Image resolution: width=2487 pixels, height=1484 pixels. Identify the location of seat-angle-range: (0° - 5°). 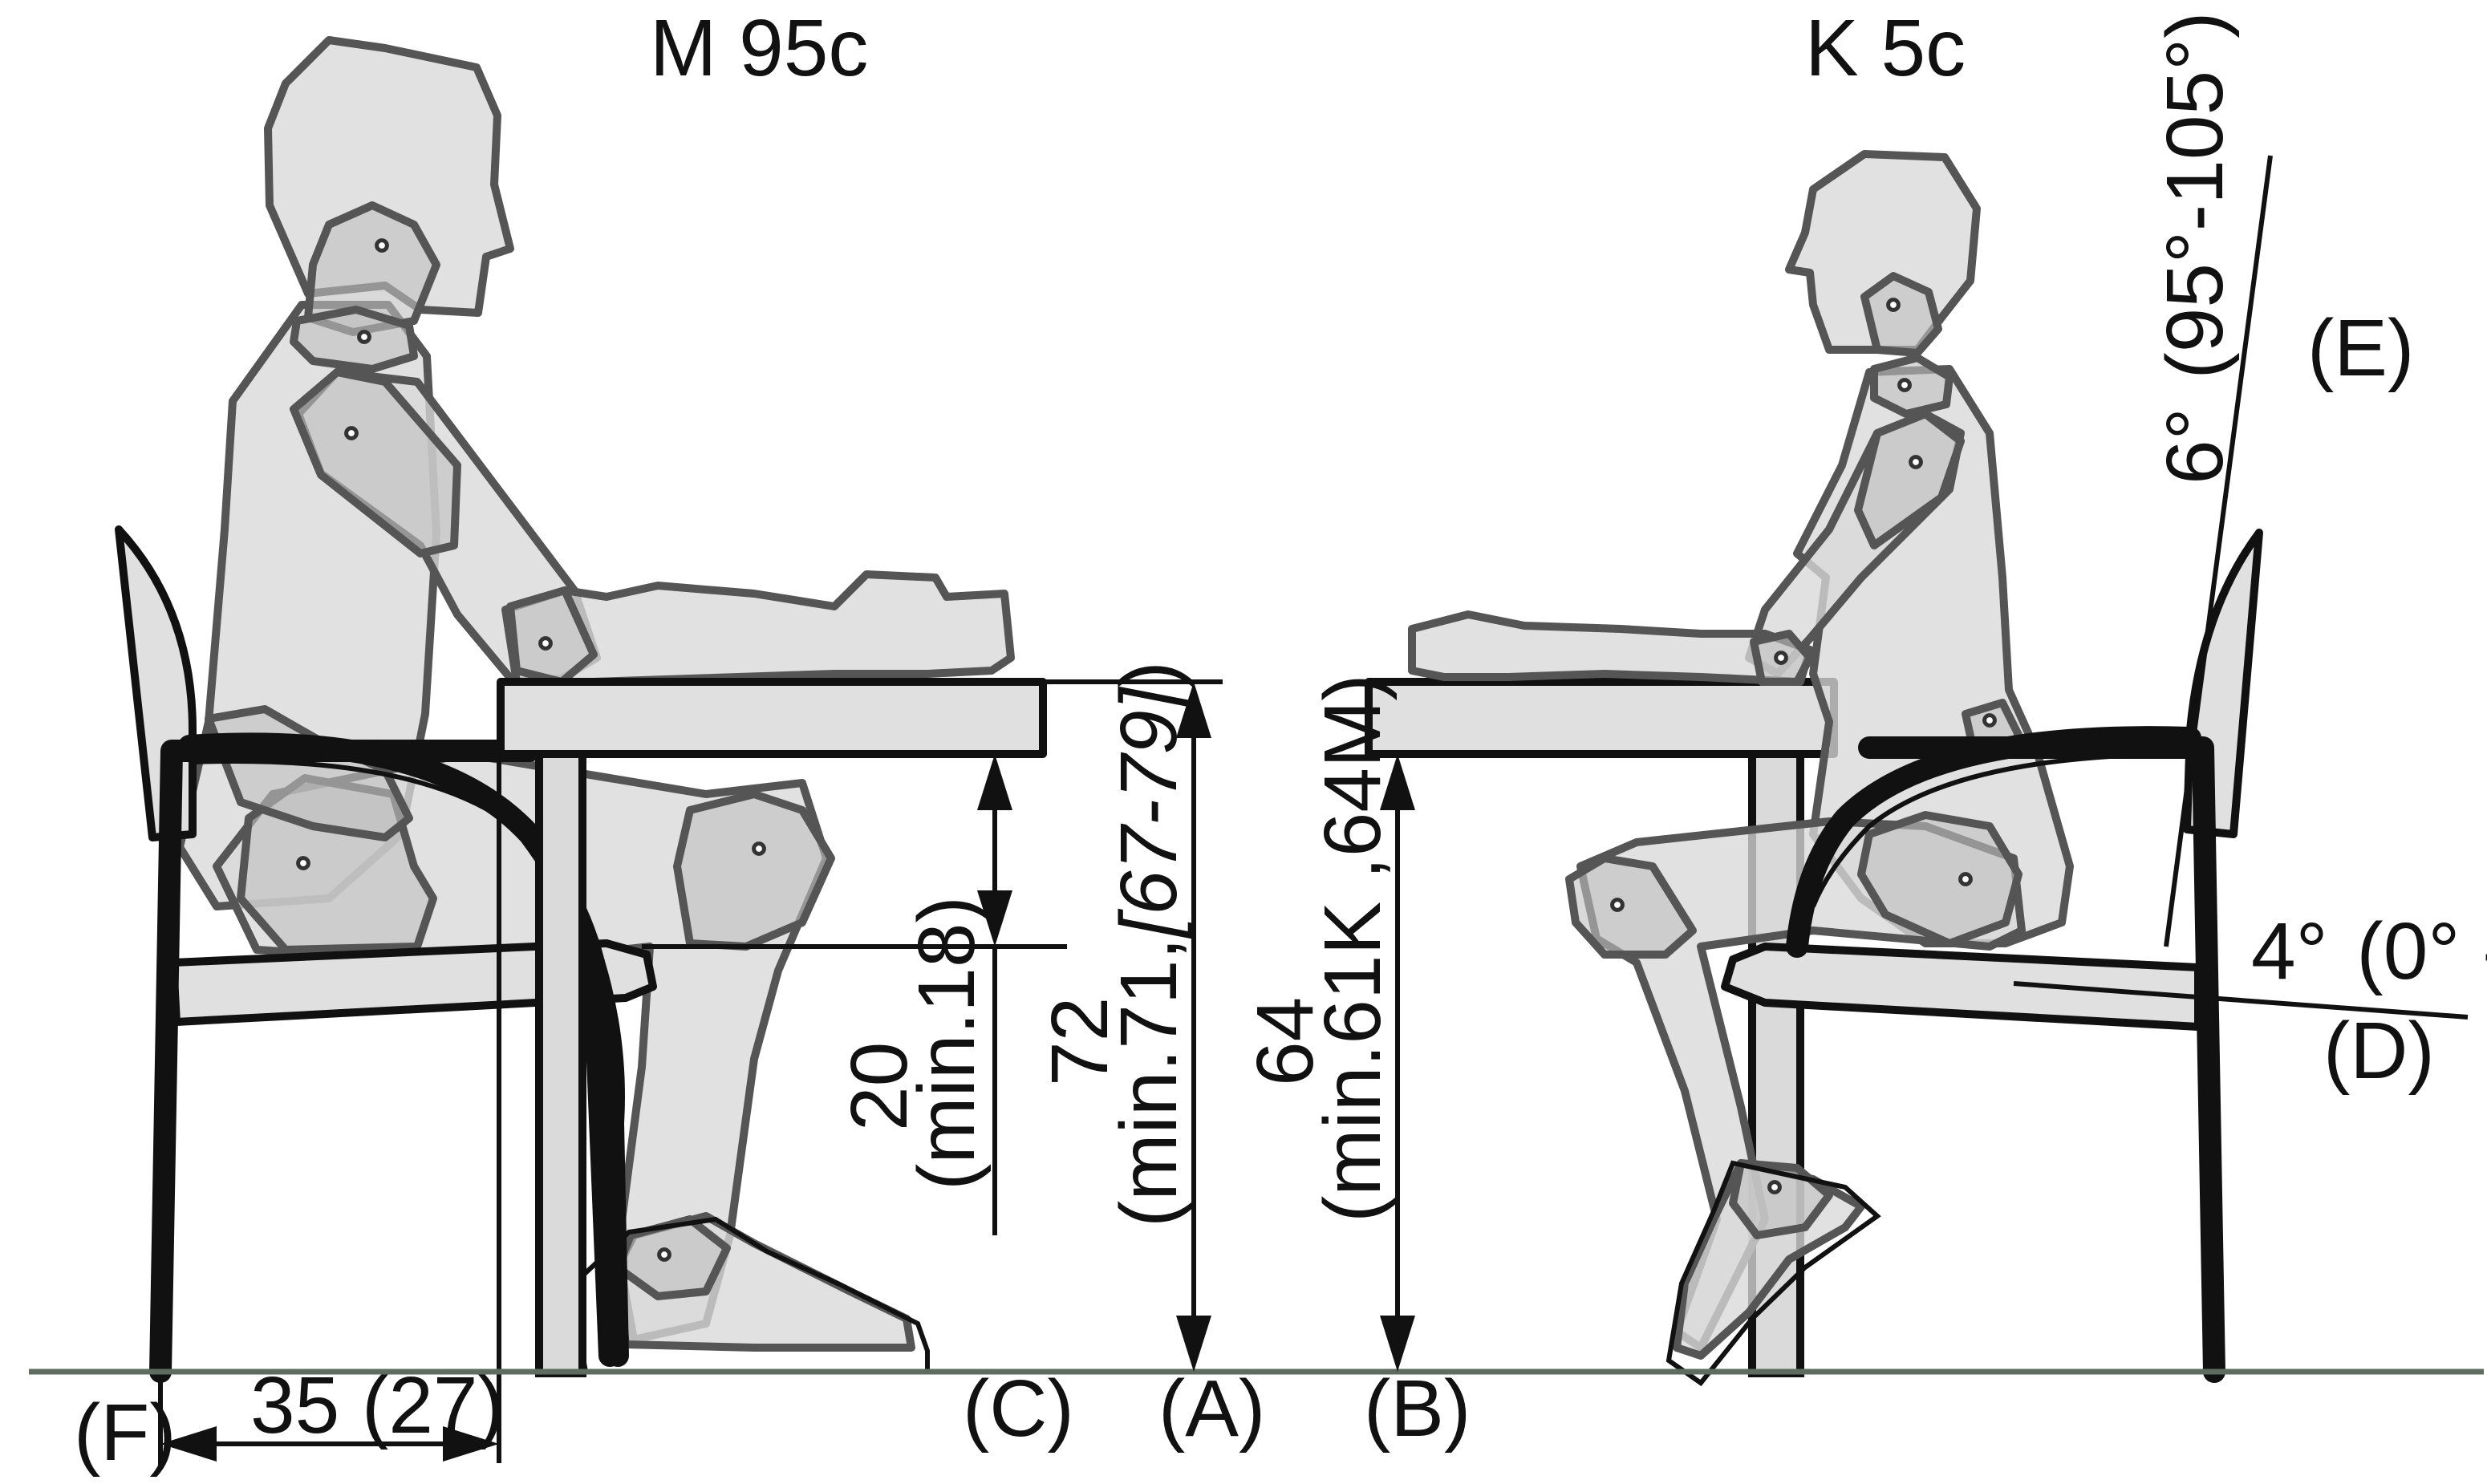
(2422, 951).